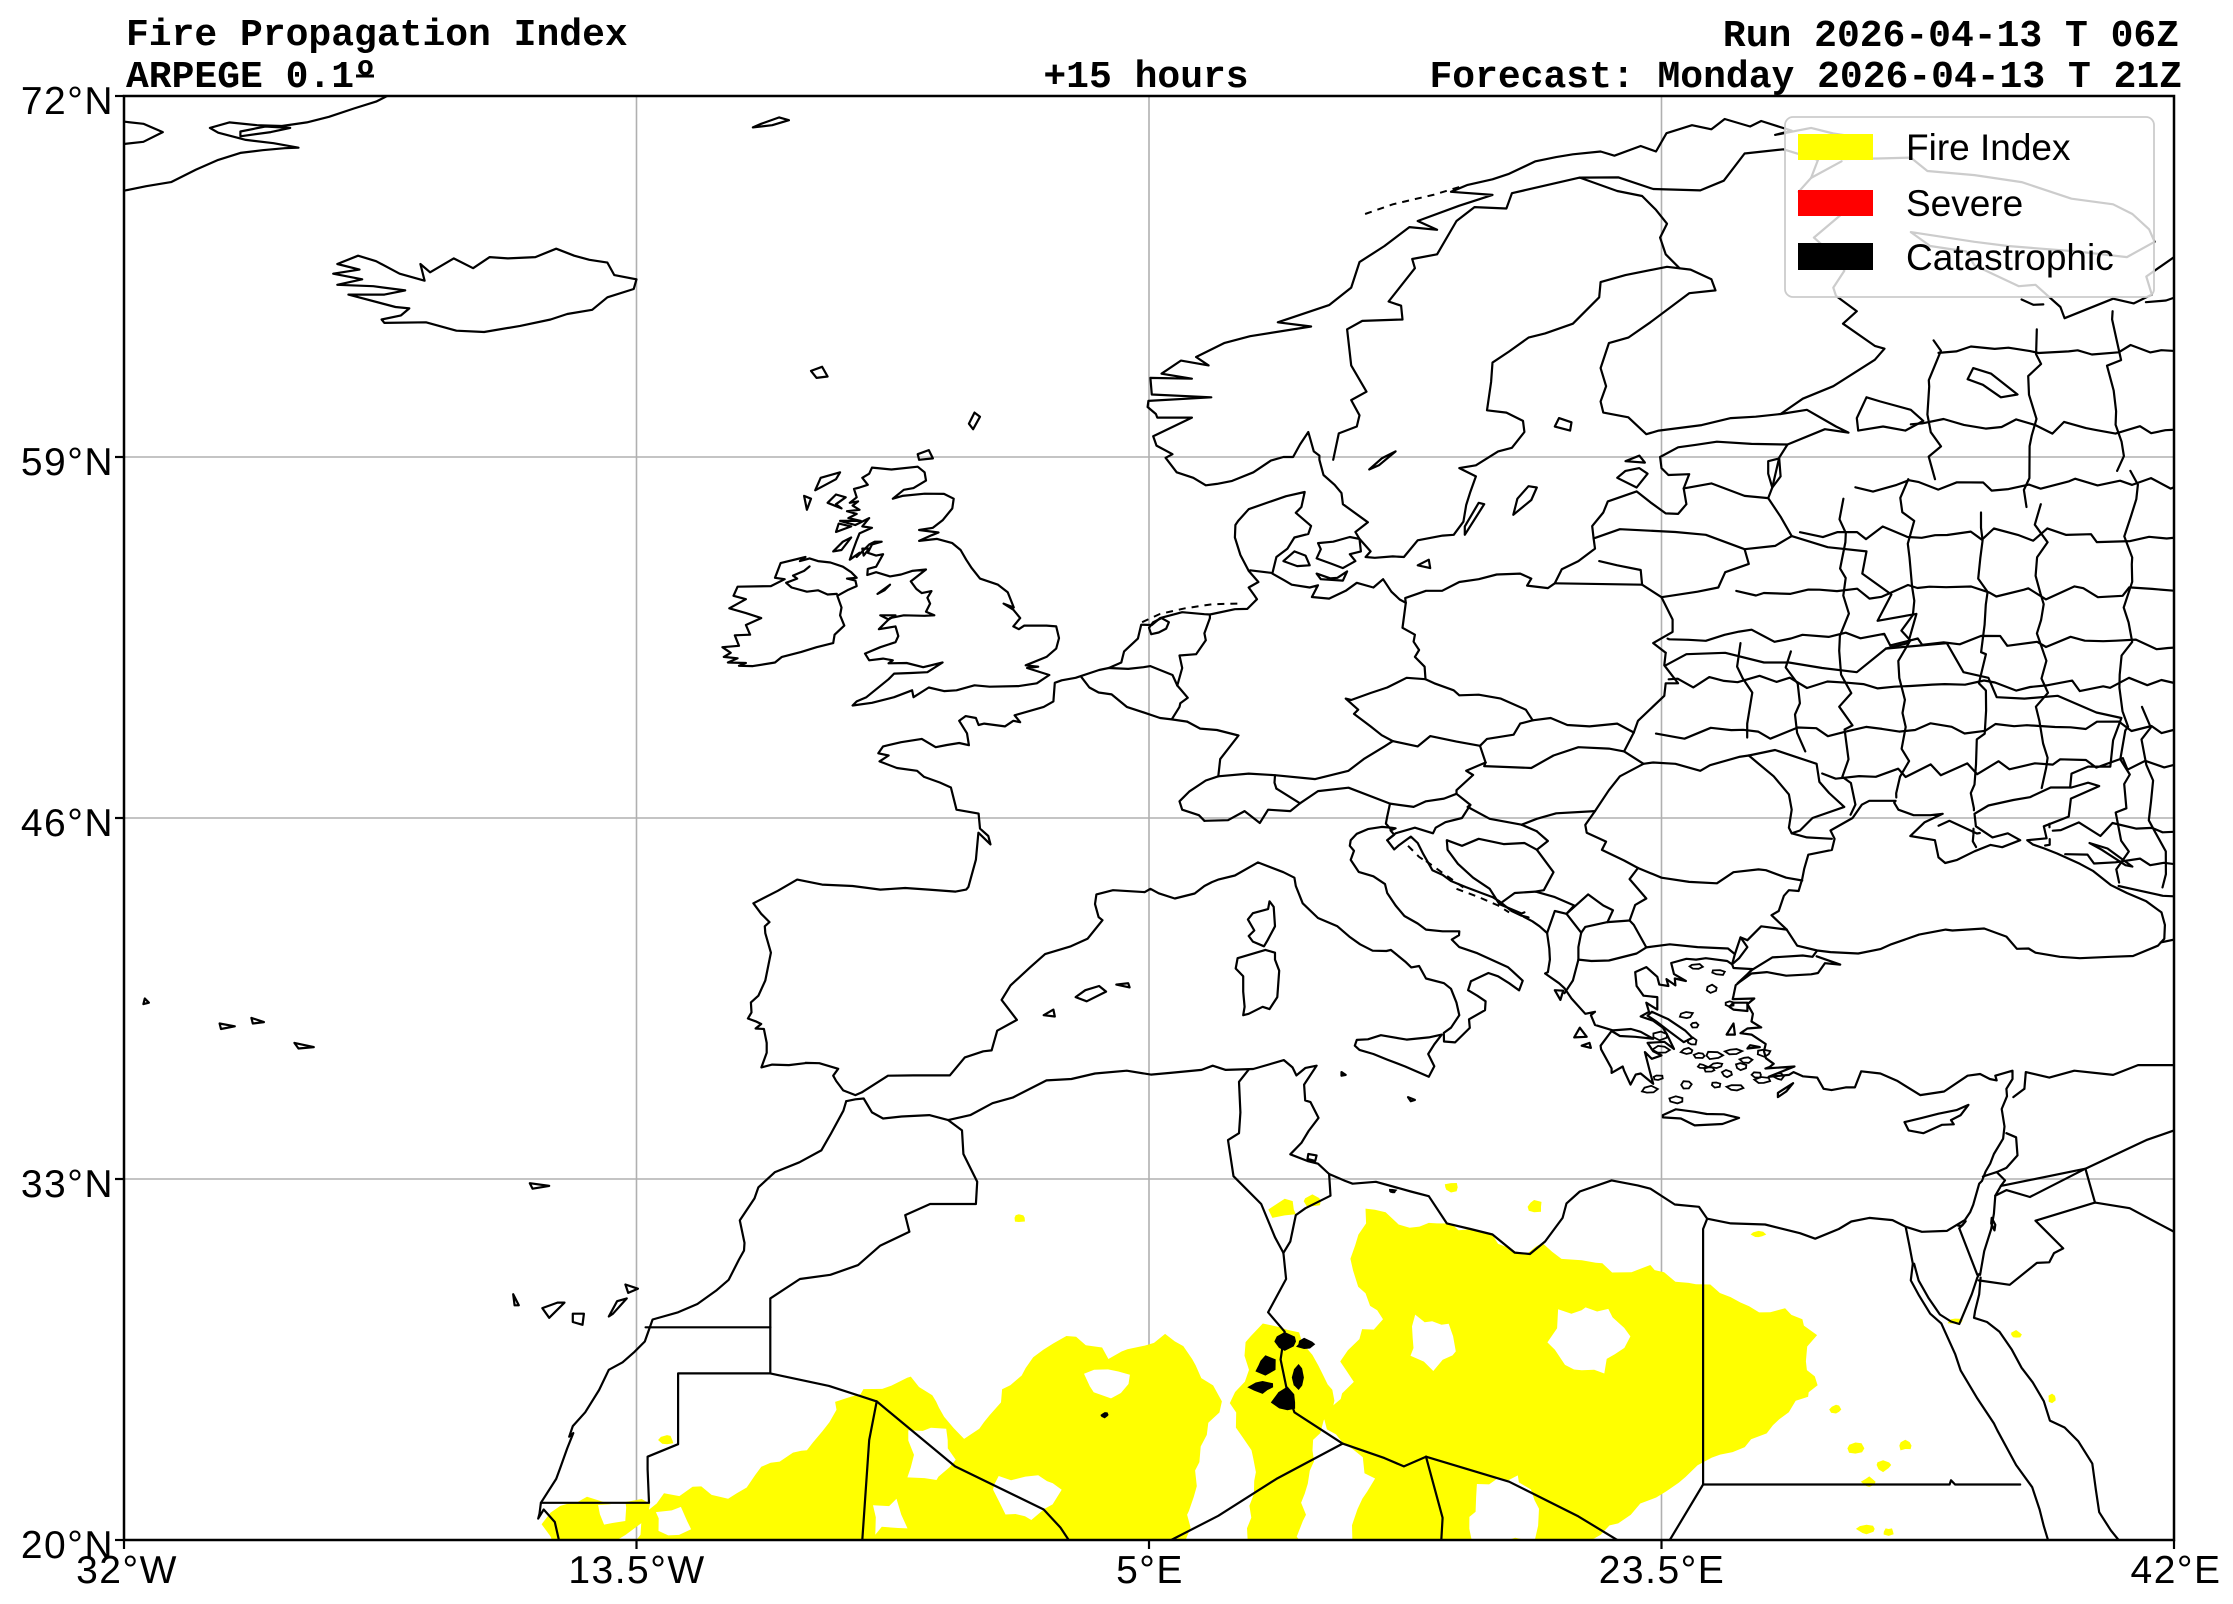  I want to click on svg-text: 42°E, so click(2176, 1570).